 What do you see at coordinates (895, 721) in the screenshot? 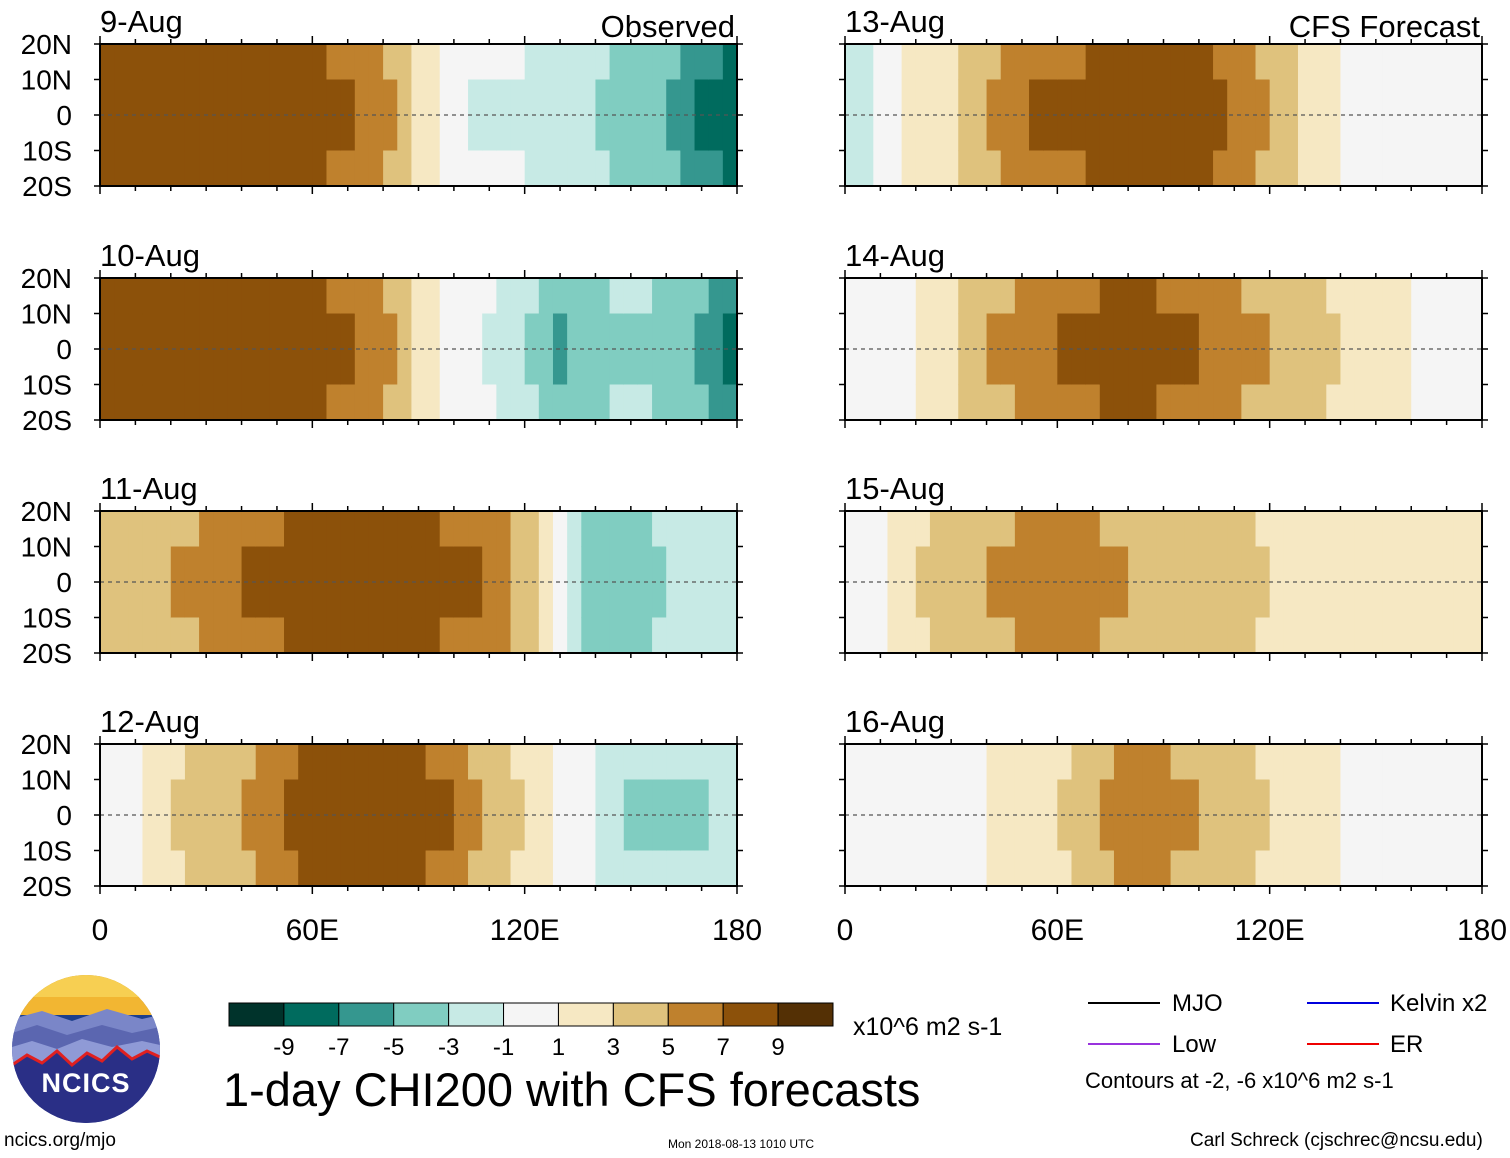
I see `panel-date-label: 16-Aug` at bounding box center [895, 721].